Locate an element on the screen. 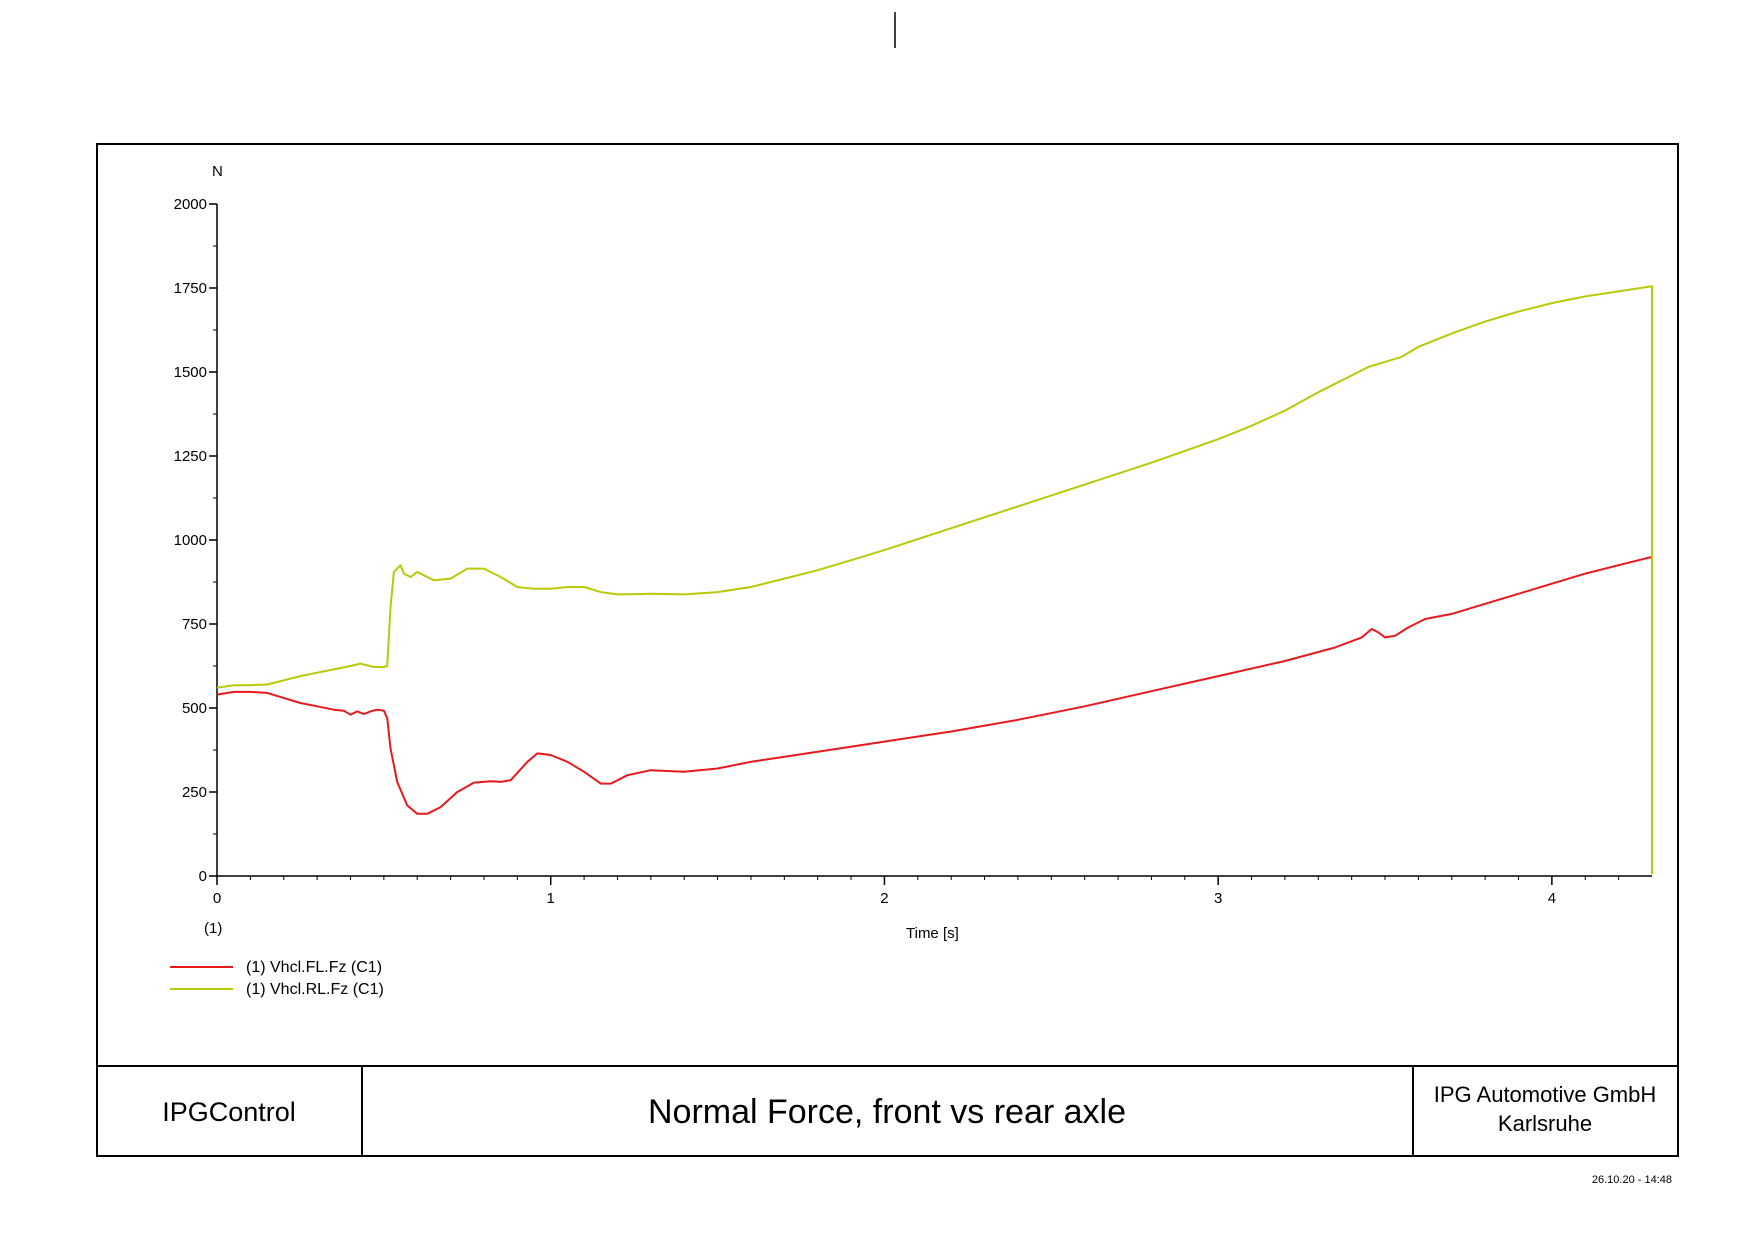 This screenshot has width=1754, height=1240. y-axis-ticks: 0 250 500 750 1000 1250 1500 1750 2000 is located at coordinates (195, 540).